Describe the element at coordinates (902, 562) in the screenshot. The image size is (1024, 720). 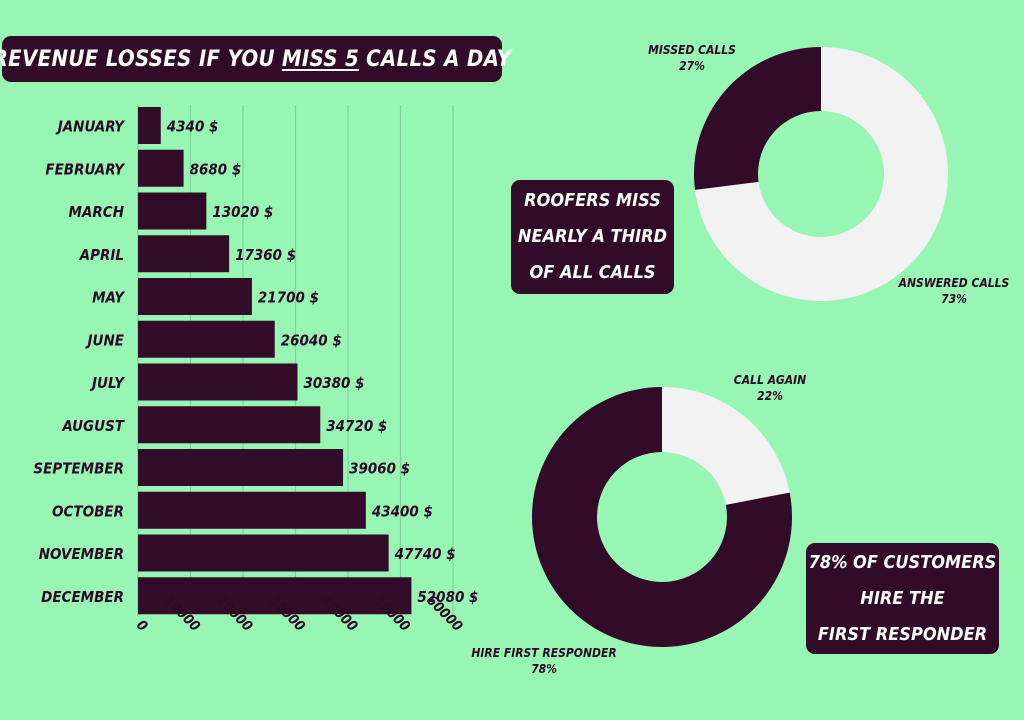
I see `callout-line: 78% of customers` at that location.